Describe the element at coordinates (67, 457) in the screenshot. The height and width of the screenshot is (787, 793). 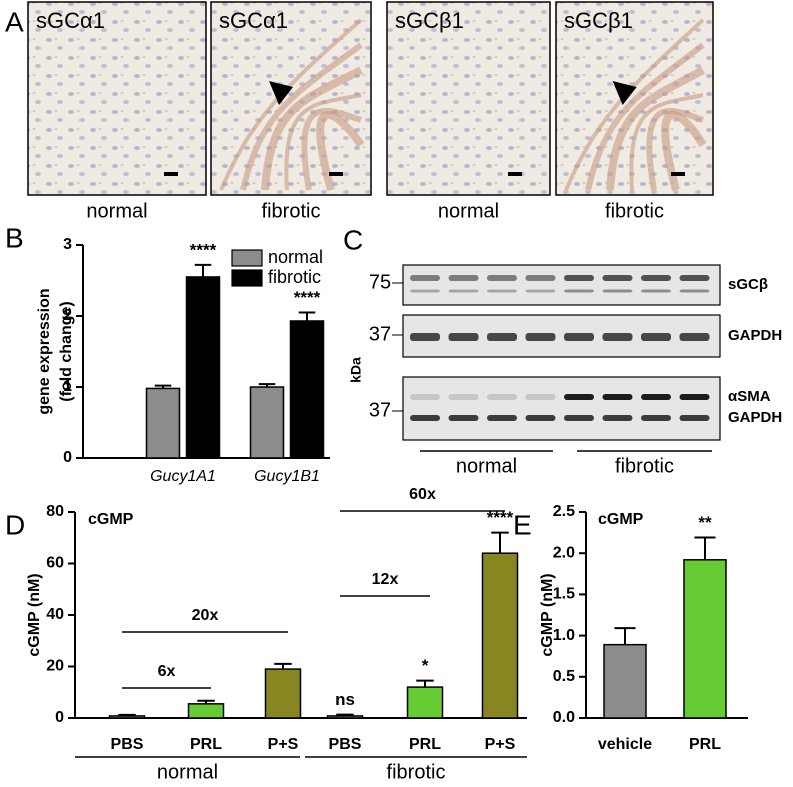
I see `y-tick-label: 0` at that location.